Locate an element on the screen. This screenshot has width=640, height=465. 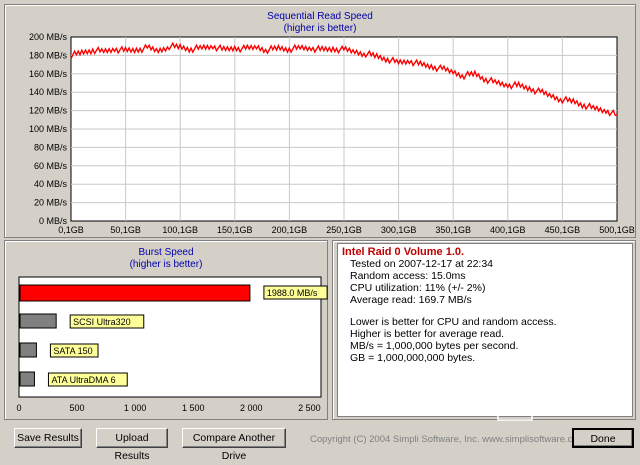
compare-another-drive-button: Compare Another Drive is located at coordinates (234, 445).